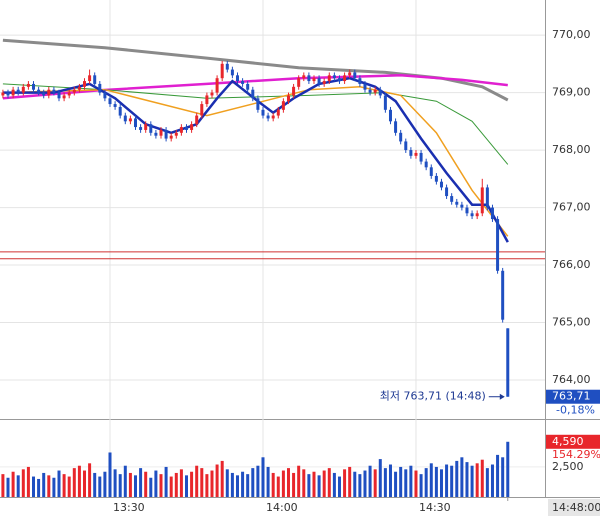  Describe the element at coordinates (575, 410) in the screenshot. I see `change-label: -0,18%` at that location.